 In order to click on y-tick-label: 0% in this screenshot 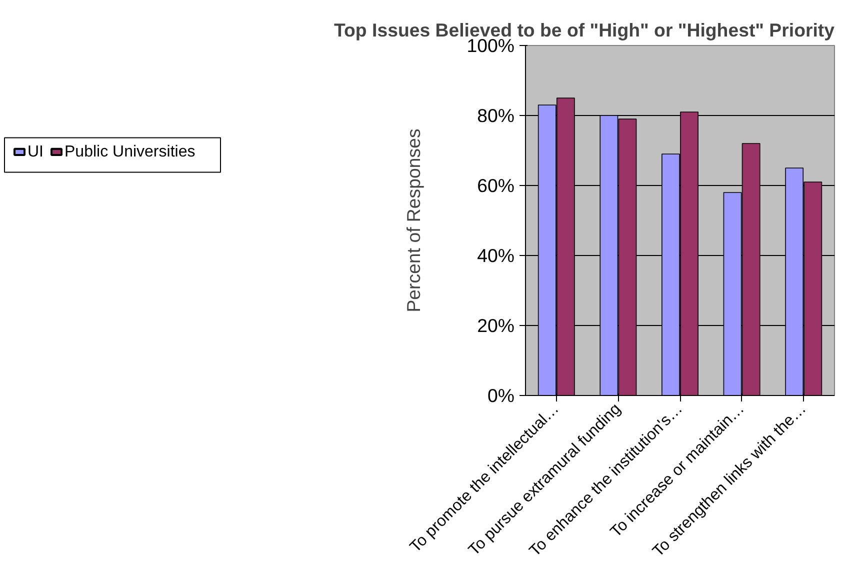, I will do `click(501, 395)`.